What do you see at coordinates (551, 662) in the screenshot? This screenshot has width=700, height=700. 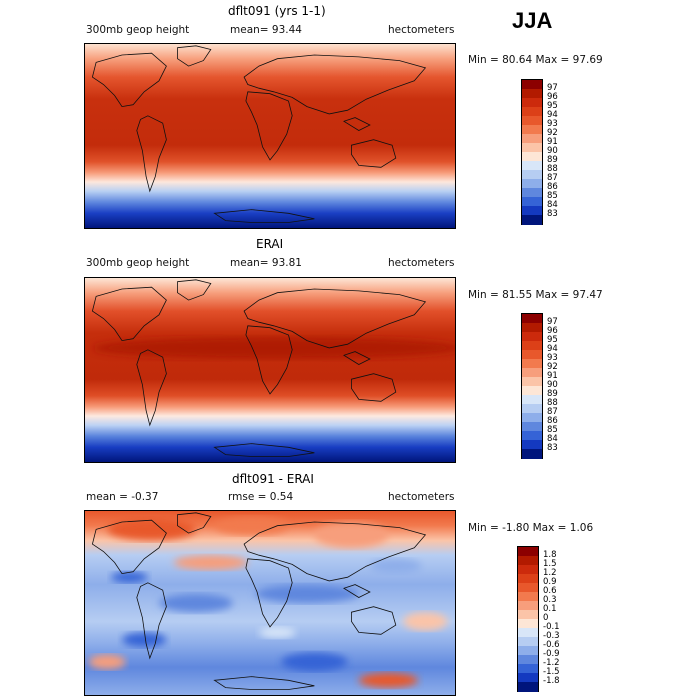 I see `colorbar-tick-label: -1.2` at bounding box center [551, 662].